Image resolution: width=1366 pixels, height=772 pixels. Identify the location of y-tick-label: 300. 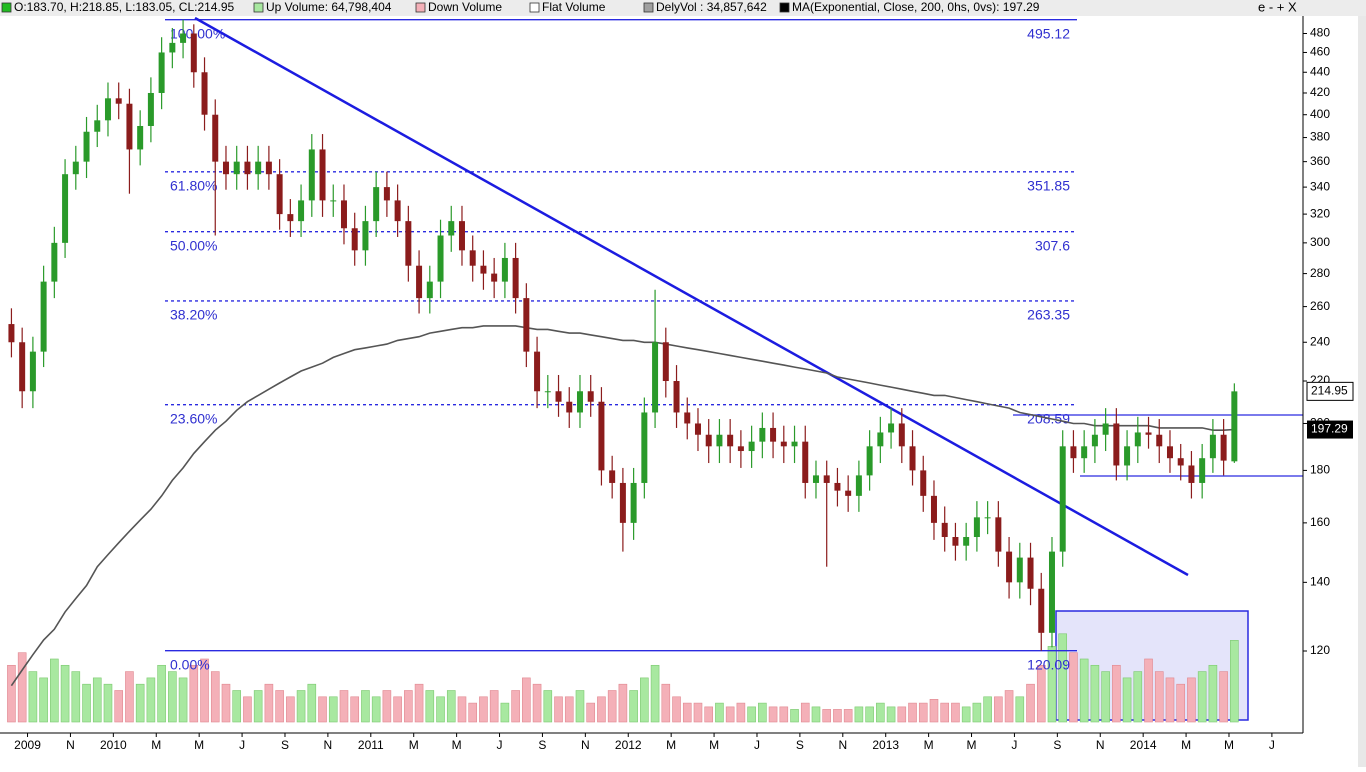
(1320, 242).